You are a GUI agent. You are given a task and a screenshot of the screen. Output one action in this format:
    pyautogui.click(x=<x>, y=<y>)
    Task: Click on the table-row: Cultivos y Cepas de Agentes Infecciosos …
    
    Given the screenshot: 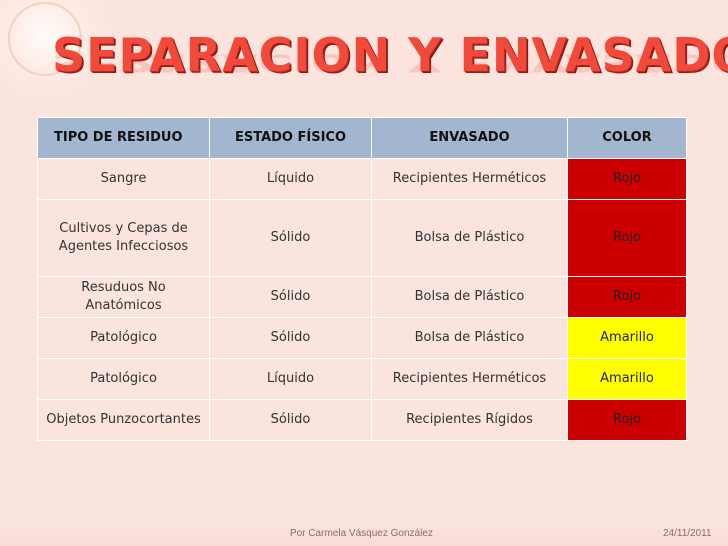 What is the action you would take?
    pyautogui.click(x=362, y=238)
    